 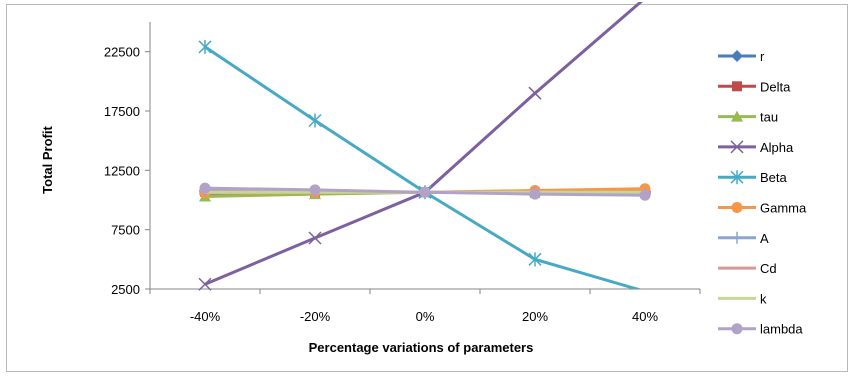 What do you see at coordinates (762, 193) in the screenshot?
I see `legend: r Delta tau Alpha Beta Gamma A Cd k lambda` at bounding box center [762, 193].